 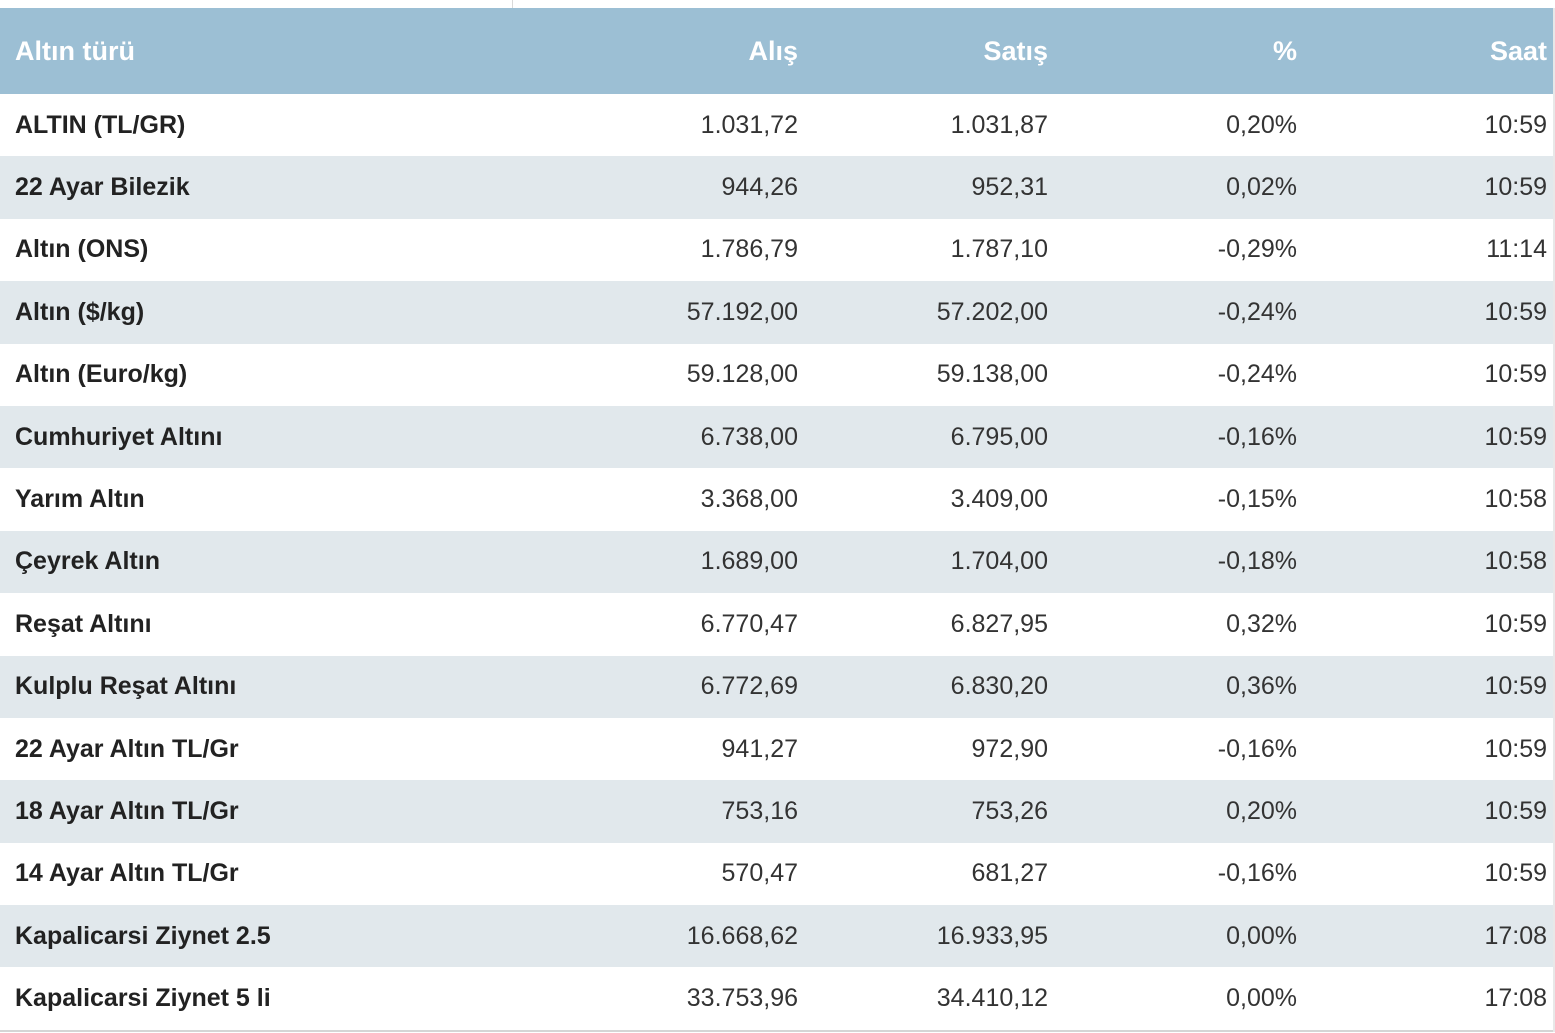 I want to click on gold-type-cell: Kulplu Reşat Altını, so click(x=126, y=686).